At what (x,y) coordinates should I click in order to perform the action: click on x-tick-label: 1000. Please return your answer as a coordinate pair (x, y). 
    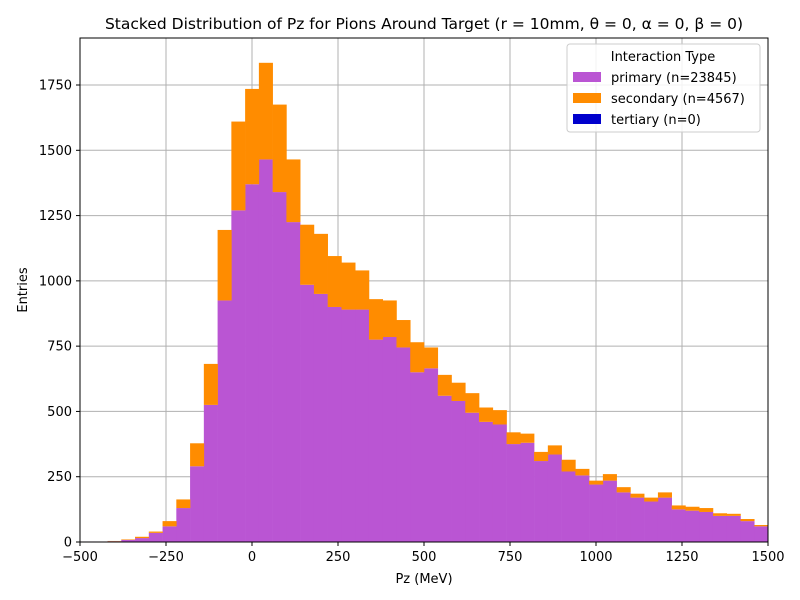
    Looking at the image, I should click on (595, 557).